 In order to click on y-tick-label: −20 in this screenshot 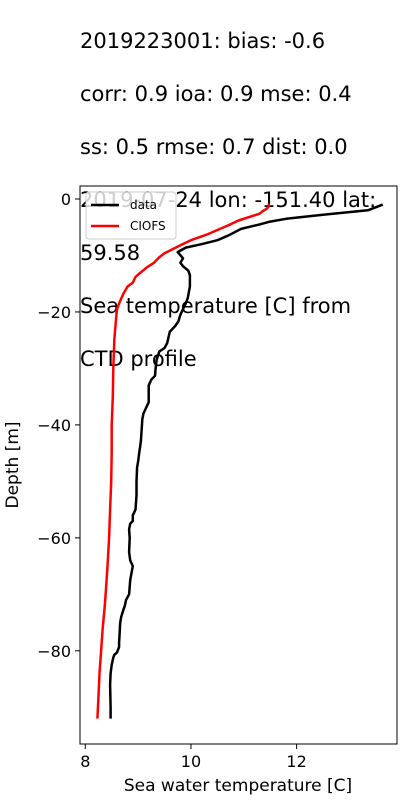, I will do `click(54, 312)`.